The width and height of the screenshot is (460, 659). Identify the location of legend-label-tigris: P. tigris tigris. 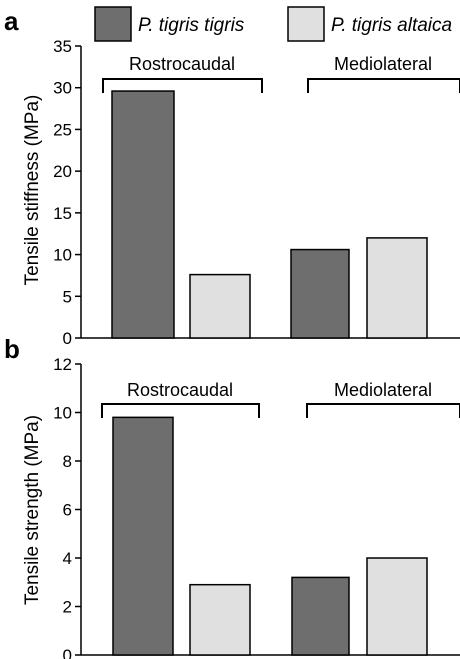
(191, 25).